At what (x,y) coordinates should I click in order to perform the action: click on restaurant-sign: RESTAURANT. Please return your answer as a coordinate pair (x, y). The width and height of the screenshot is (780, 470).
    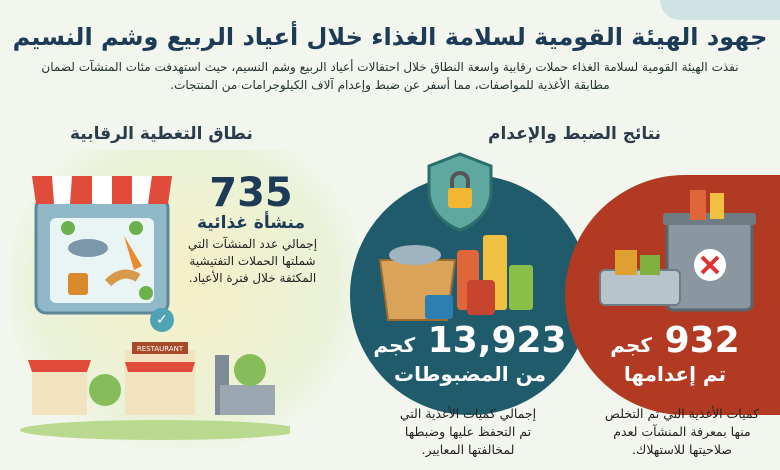
    Looking at the image, I should click on (160, 349).